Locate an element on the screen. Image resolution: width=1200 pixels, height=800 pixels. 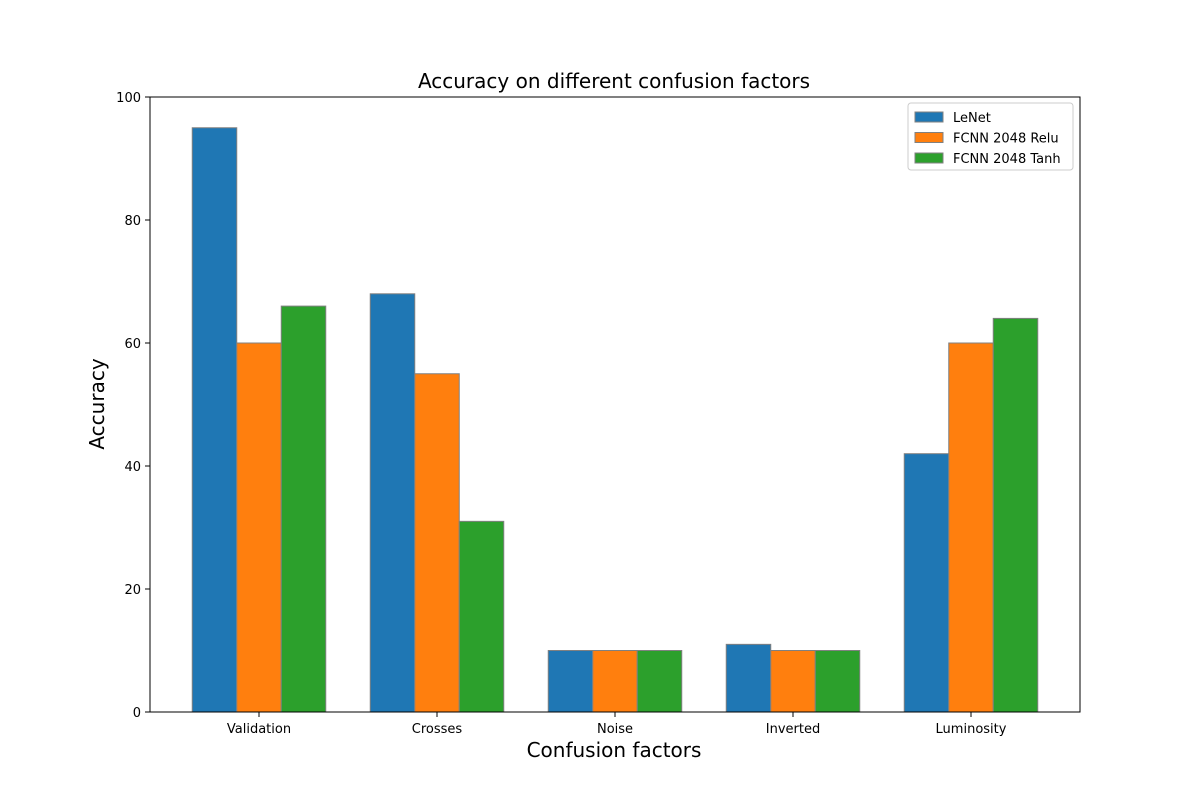
x-tick-label: Luminosity is located at coordinates (971, 729).